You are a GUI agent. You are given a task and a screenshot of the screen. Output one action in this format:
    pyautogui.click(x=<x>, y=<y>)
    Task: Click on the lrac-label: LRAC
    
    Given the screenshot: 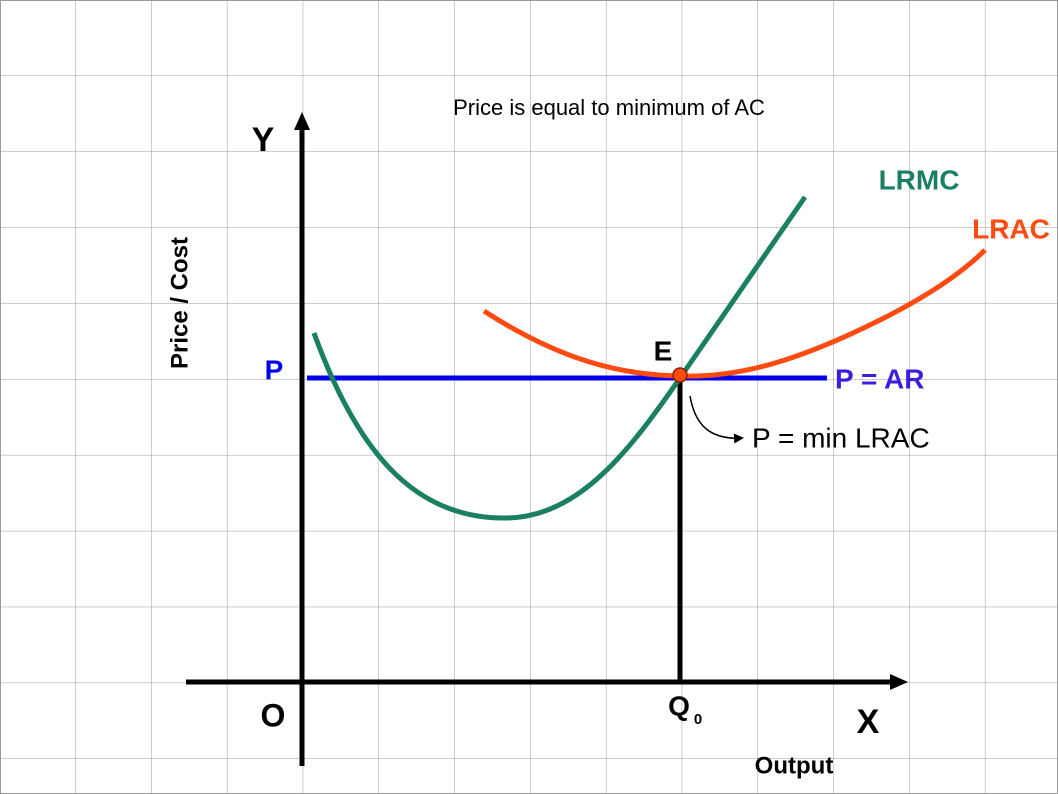 What is the action you would take?
    pyautogui.click(x=1011, y=228)
    